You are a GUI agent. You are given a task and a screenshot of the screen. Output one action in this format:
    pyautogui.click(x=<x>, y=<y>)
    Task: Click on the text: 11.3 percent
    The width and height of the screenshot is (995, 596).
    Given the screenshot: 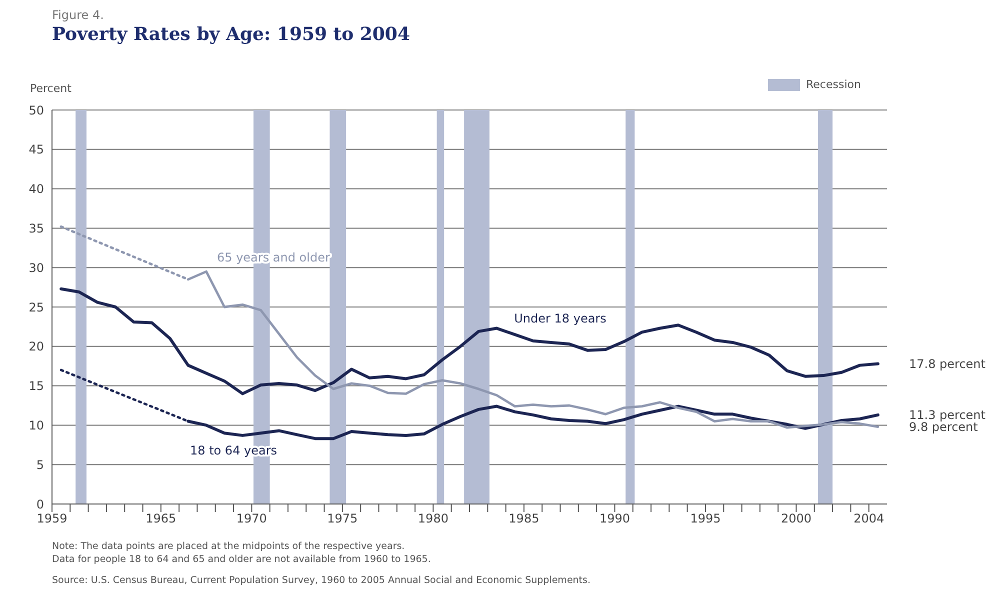 What is the action you would take?
    pyautogui.click(x=947, y=415)
    